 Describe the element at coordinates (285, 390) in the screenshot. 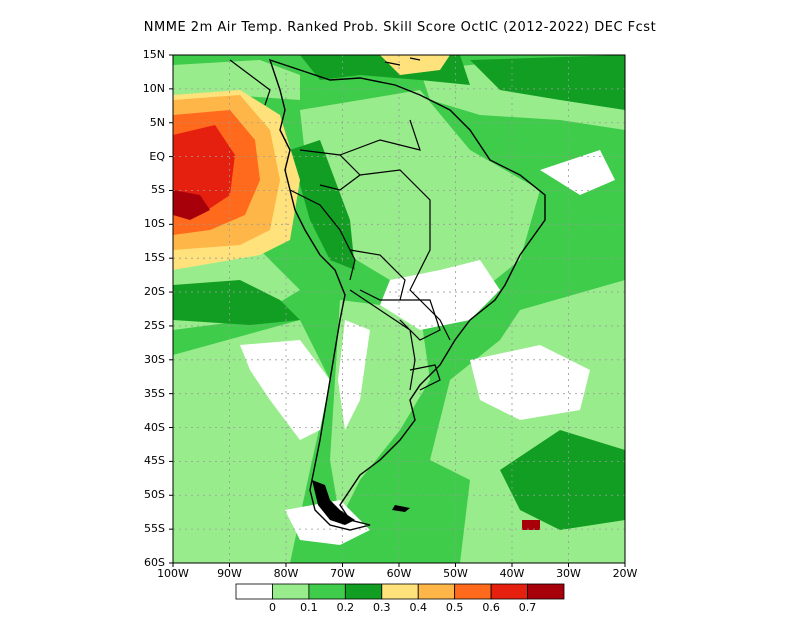

I see `white-pacific` at that location.